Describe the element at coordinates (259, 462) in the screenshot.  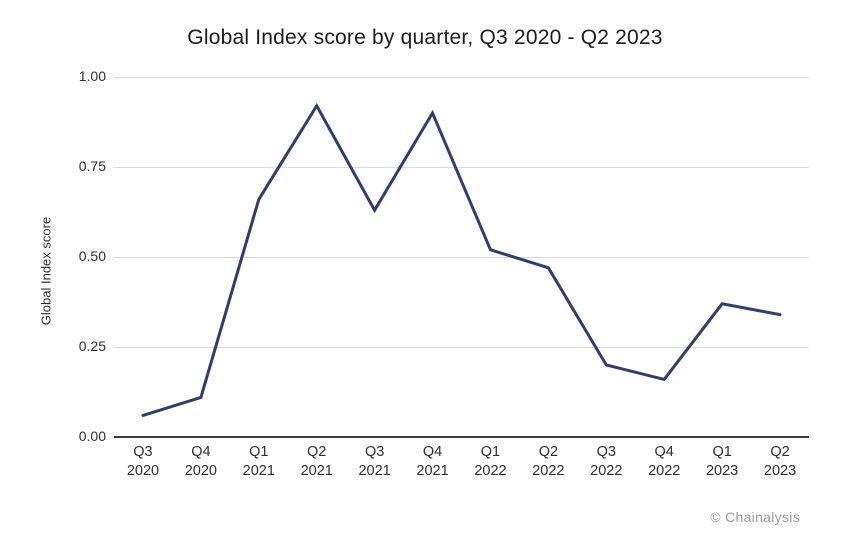
I see `x-tick-label: Q1 2021` at that location.